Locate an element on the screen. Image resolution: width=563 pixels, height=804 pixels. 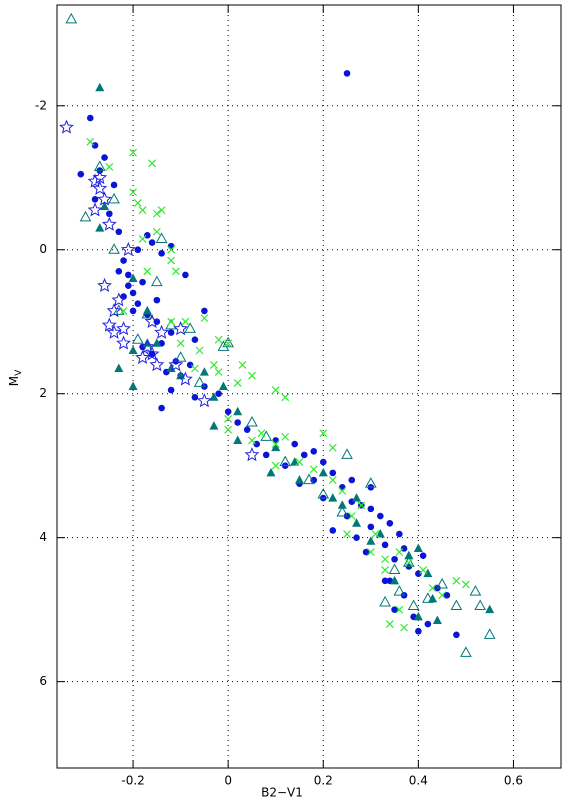
y-tick-label: 2 is located at coordinates (43, 393).